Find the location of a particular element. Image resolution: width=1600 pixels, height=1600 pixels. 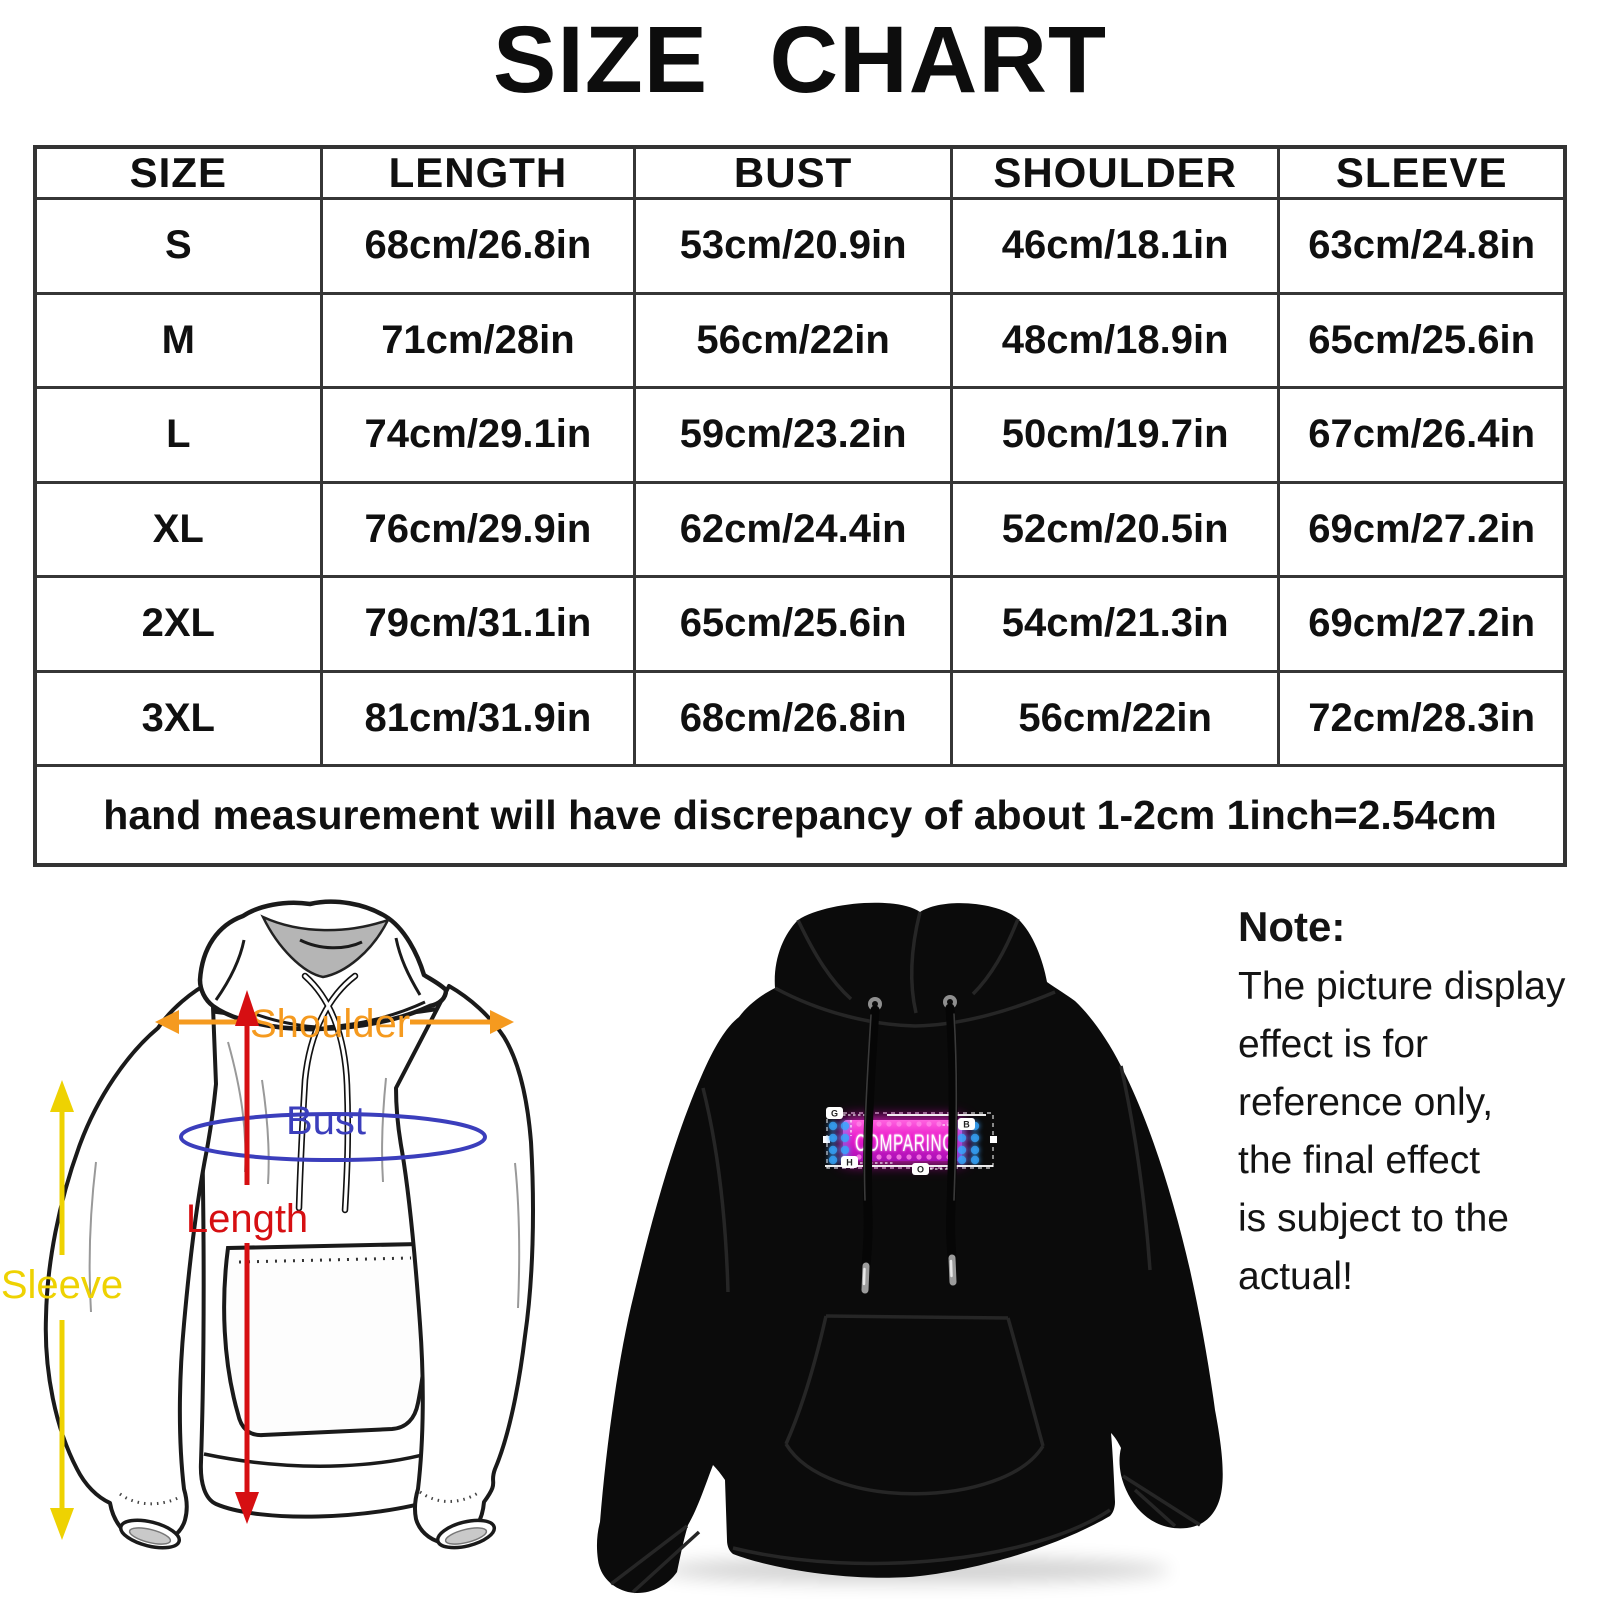

note-line: The picture display is located at coordinates (1402, 986).